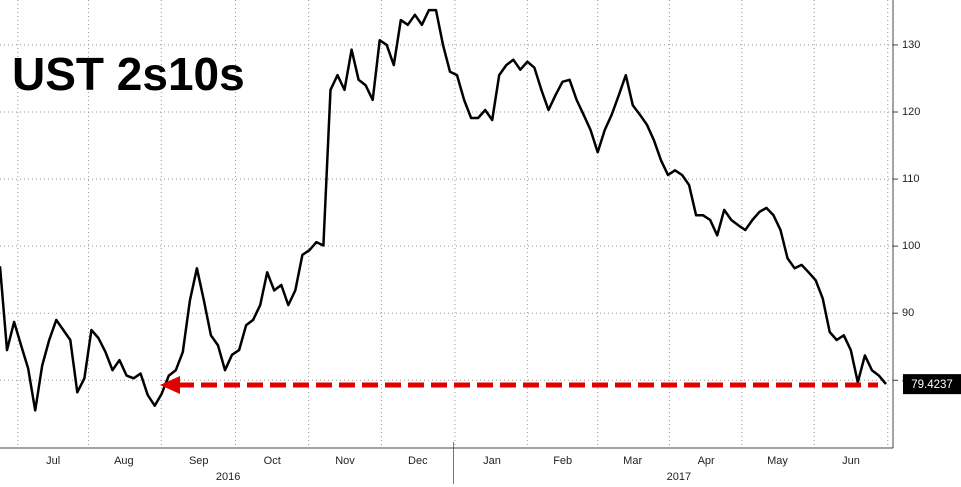 This screenshot has width=961, height=487. I want to click on x-tick-label: Aug, so click(124, 461).